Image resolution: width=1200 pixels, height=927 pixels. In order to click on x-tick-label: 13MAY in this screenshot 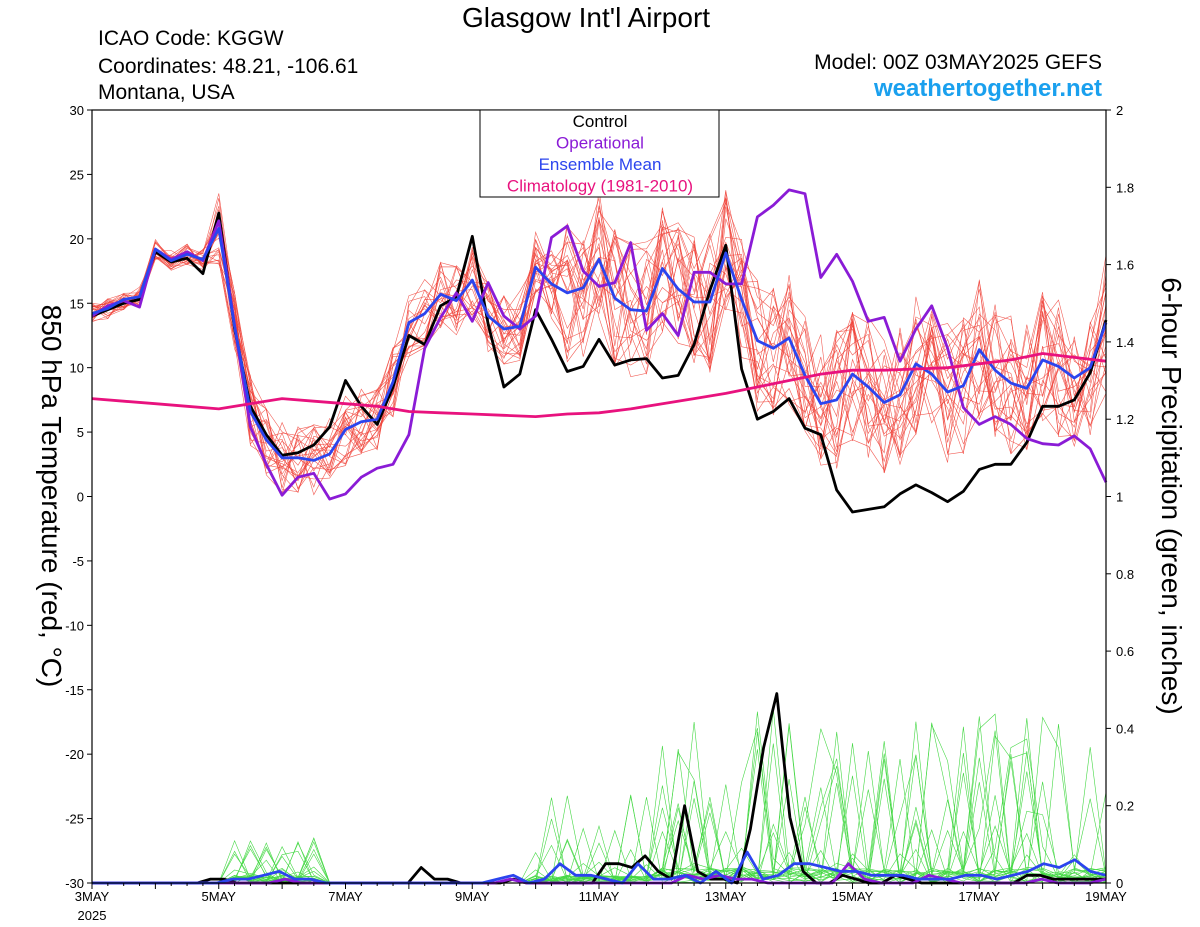, I will do `click(726, 896)`.